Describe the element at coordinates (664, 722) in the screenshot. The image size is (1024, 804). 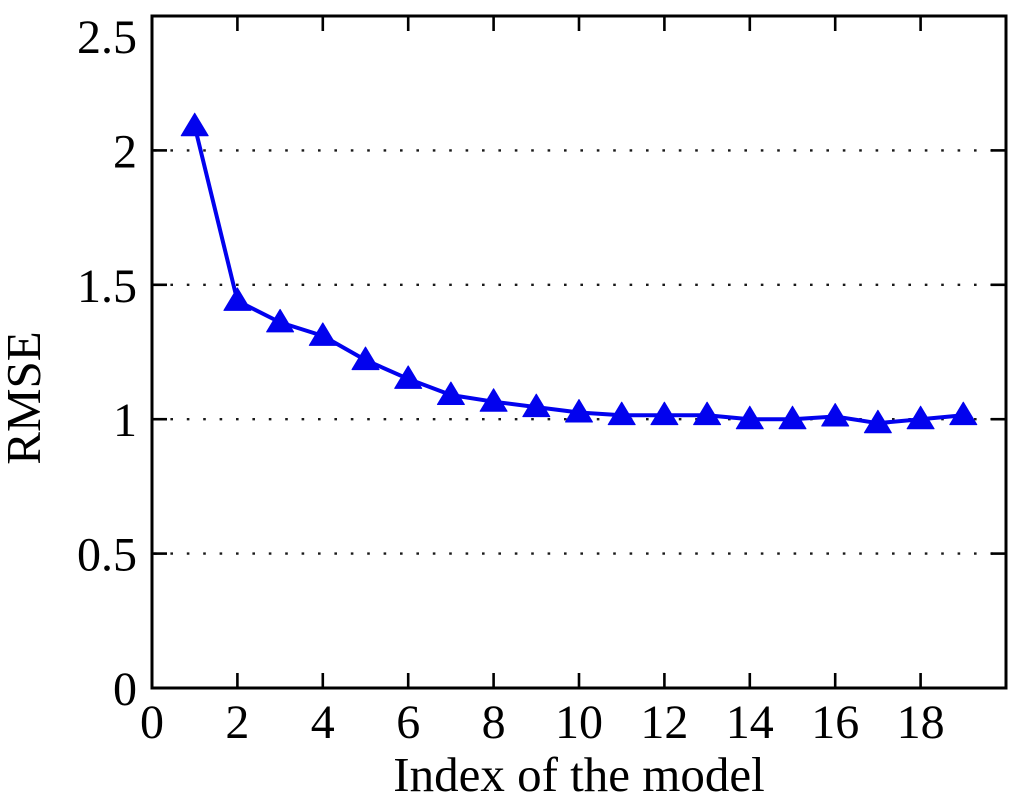
I see `x-tick-label: 12` at that location.